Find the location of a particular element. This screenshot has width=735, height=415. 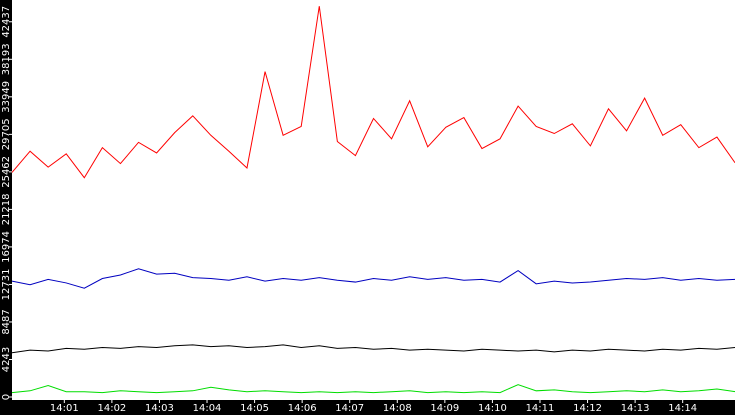

y-axis-strip is located at coordinates (6, 207).